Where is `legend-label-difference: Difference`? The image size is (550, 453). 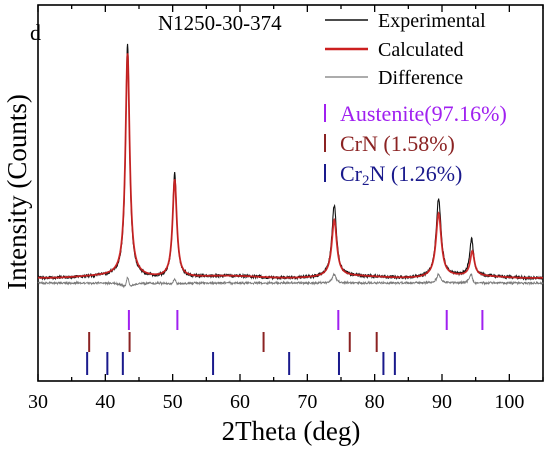
legend-label-difference: Difference is located at coordinates (420, 78).